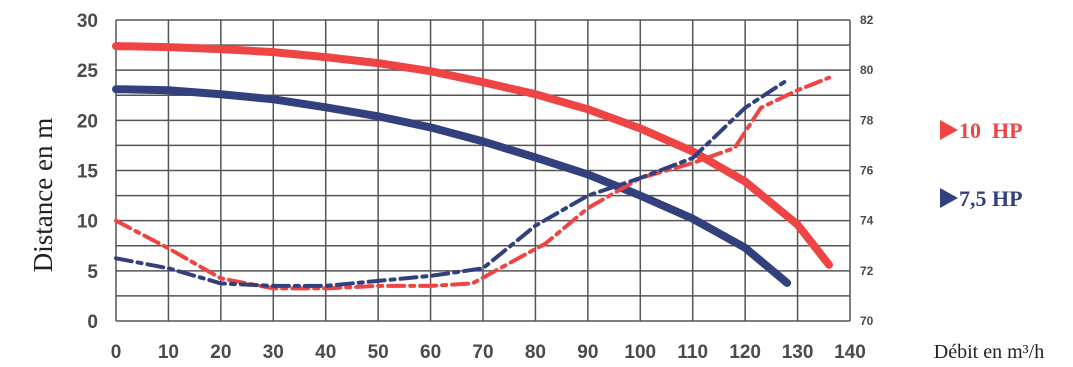 This screenshot has width=1073, height=367. Describe the element at coordinates (949, 198) in the screenshot. I see `legend-marker-7-5hp` at that location.